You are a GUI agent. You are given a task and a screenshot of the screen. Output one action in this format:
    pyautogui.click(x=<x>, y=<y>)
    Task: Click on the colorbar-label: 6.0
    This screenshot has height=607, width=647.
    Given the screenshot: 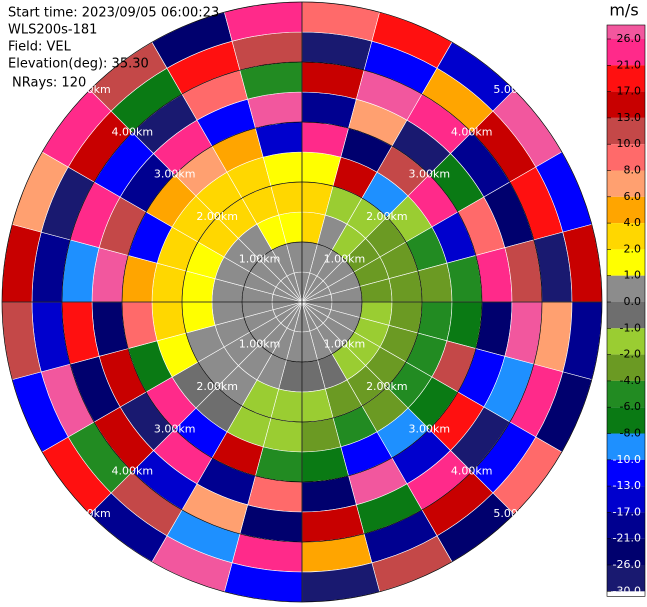 What is the action you would take?
    pyautogui.click(x=633, y=196)
    